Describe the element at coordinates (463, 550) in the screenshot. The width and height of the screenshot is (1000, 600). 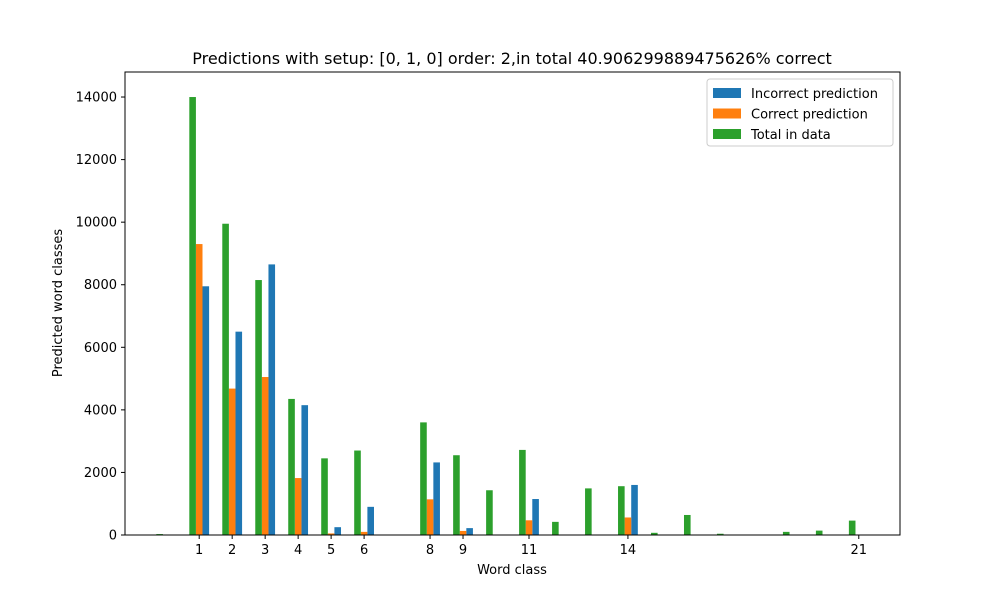
I see `x-tick-label: 9` at that location.